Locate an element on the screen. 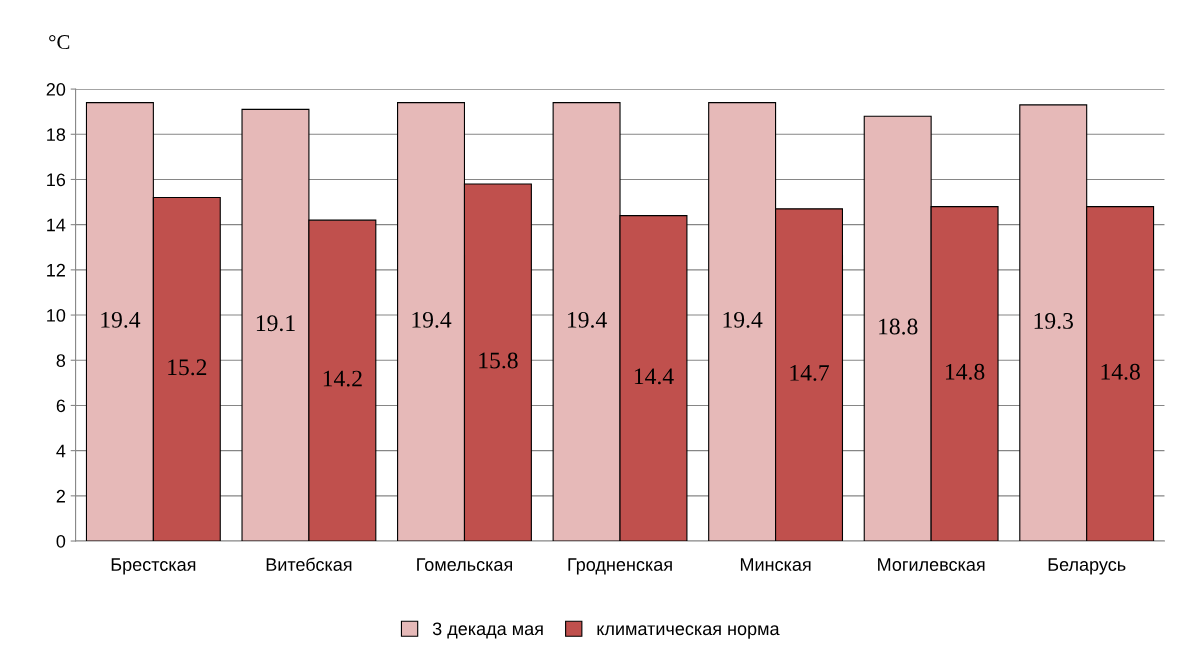 Image resolution: width=1181 pixels, height=655 pixels. x-tick-label: Витебская is located at coordinates (309, 564).